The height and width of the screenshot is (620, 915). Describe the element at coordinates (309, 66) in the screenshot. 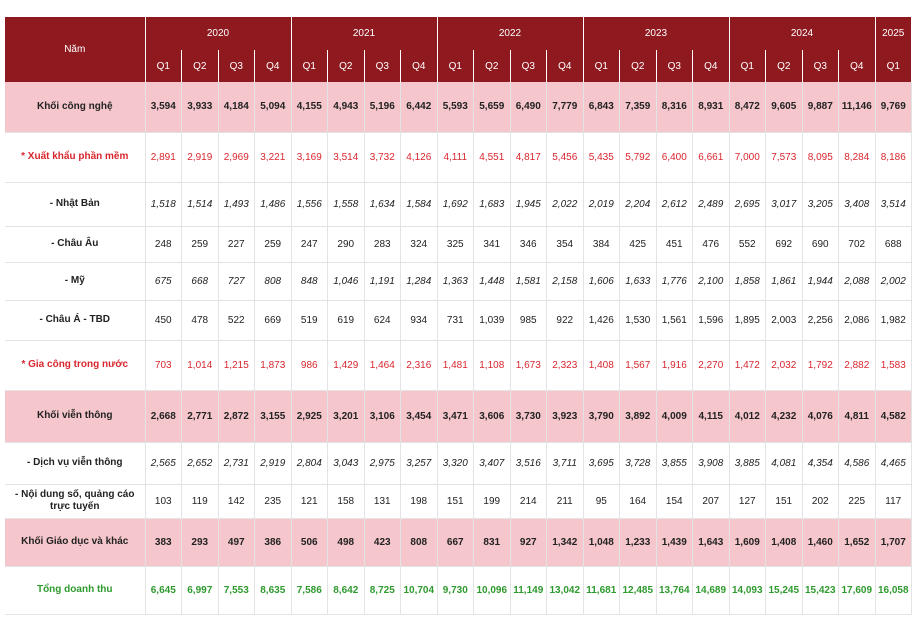

I see `quarter-header: Q1` at that location.